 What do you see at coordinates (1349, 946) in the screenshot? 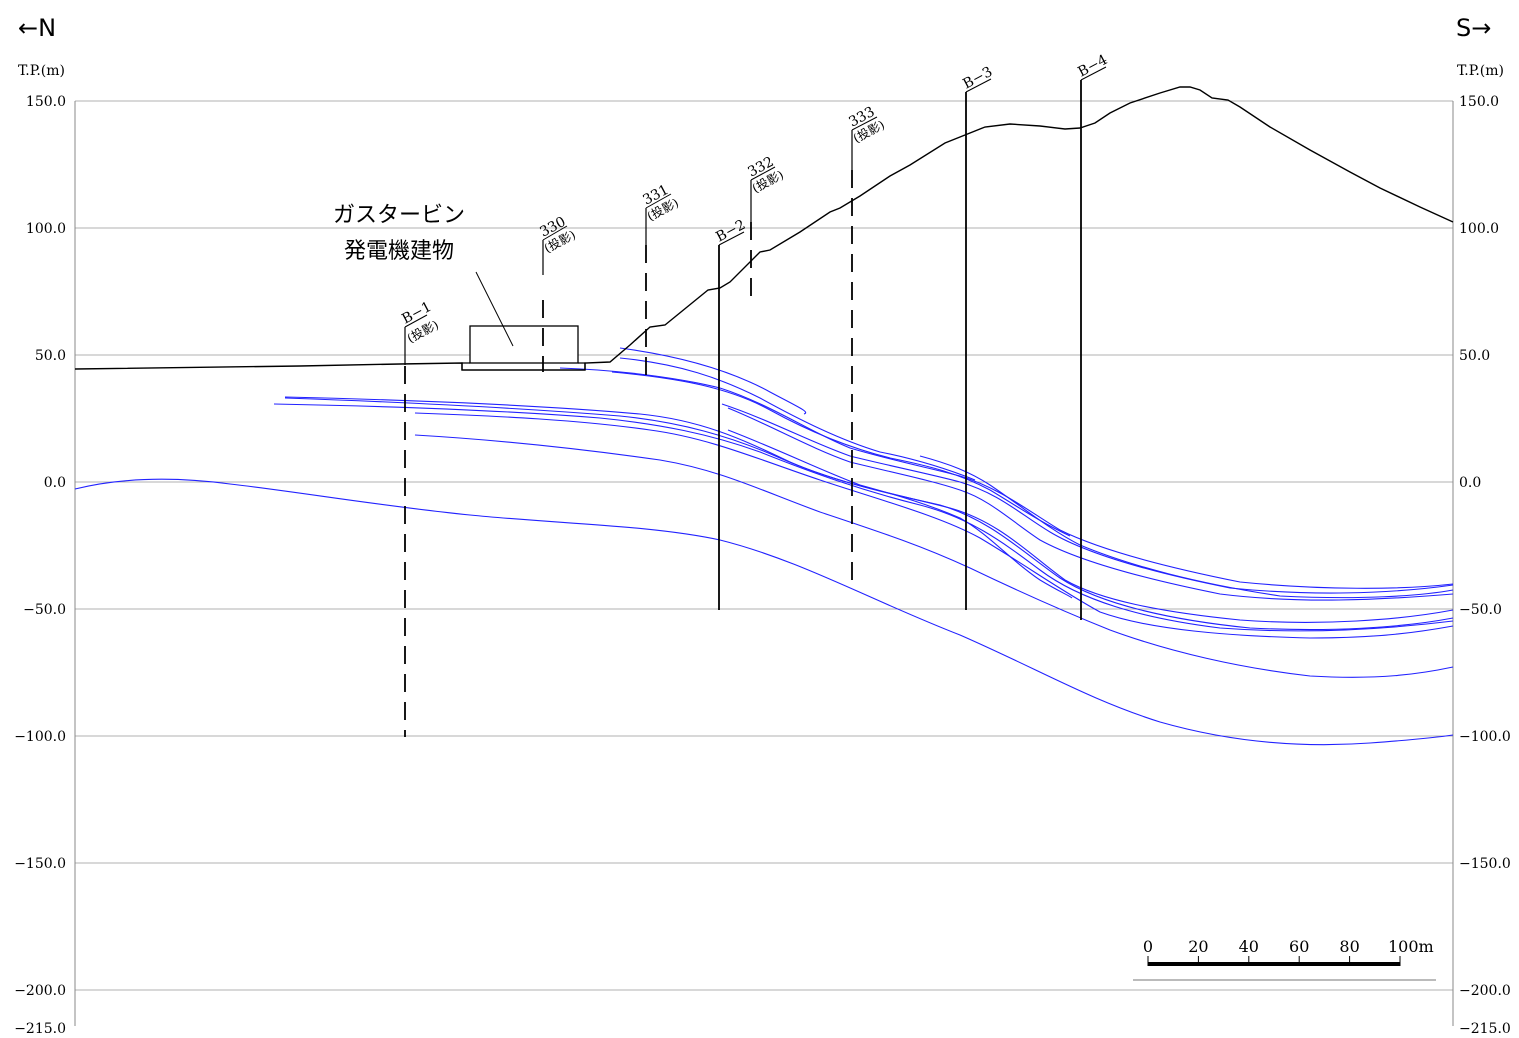
I see `scale-tick-label: 80` at bounding box center [1349, 946].